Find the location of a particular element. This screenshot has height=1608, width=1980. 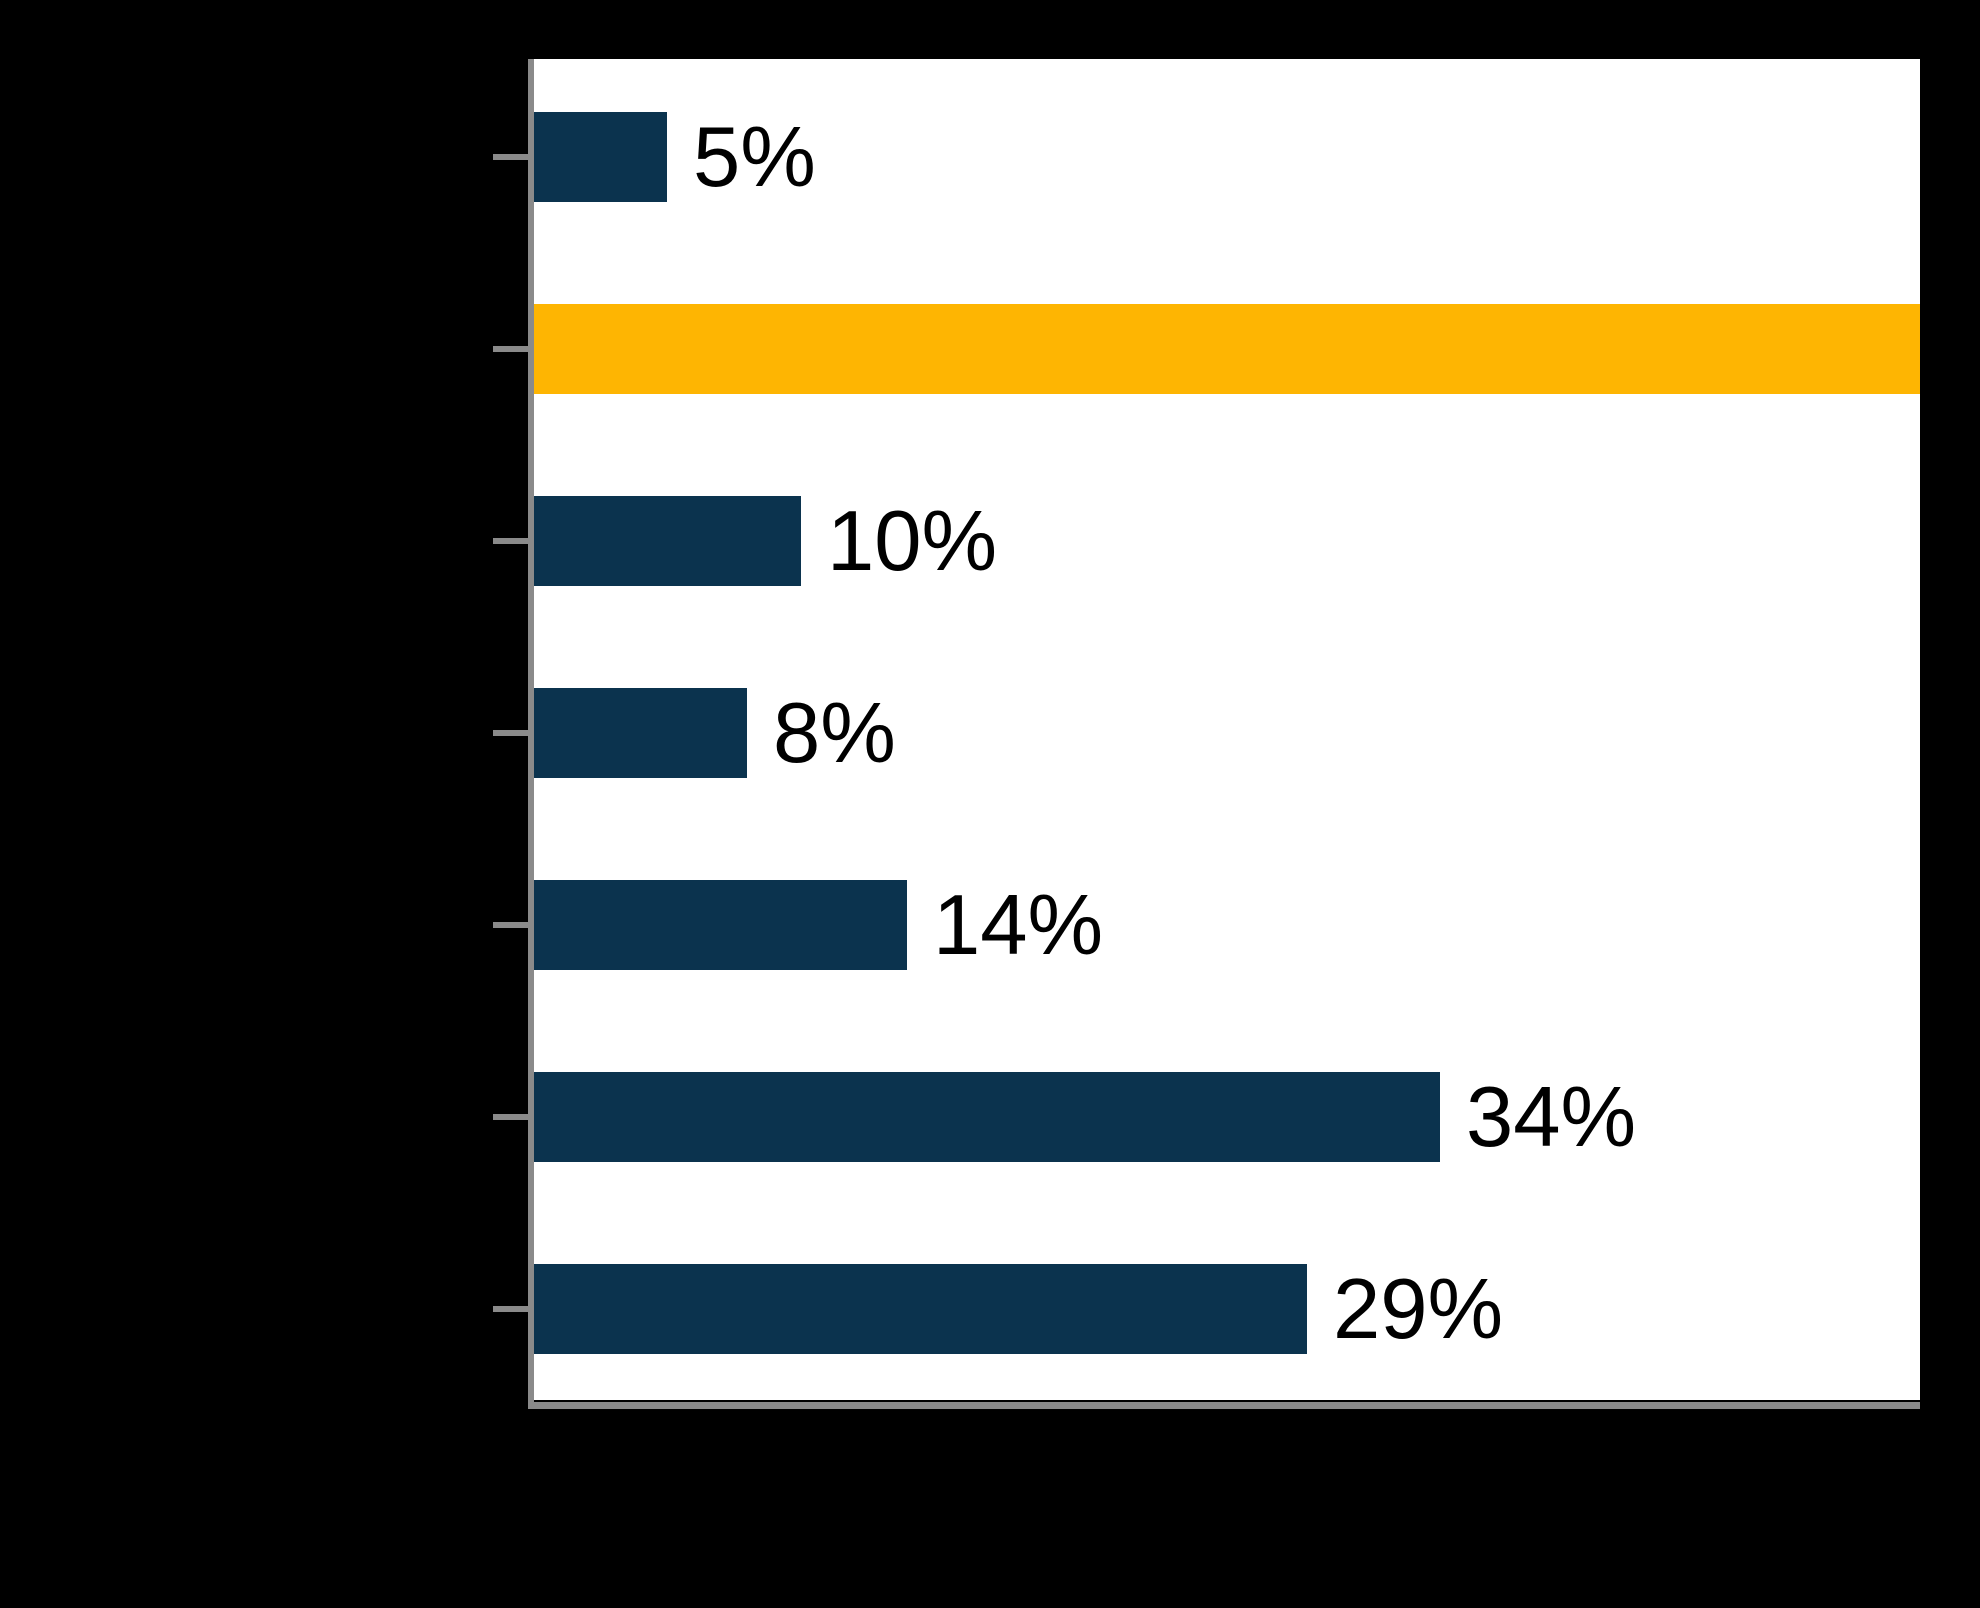

bar-row: 29% is located at coordinates (1018, 1309).